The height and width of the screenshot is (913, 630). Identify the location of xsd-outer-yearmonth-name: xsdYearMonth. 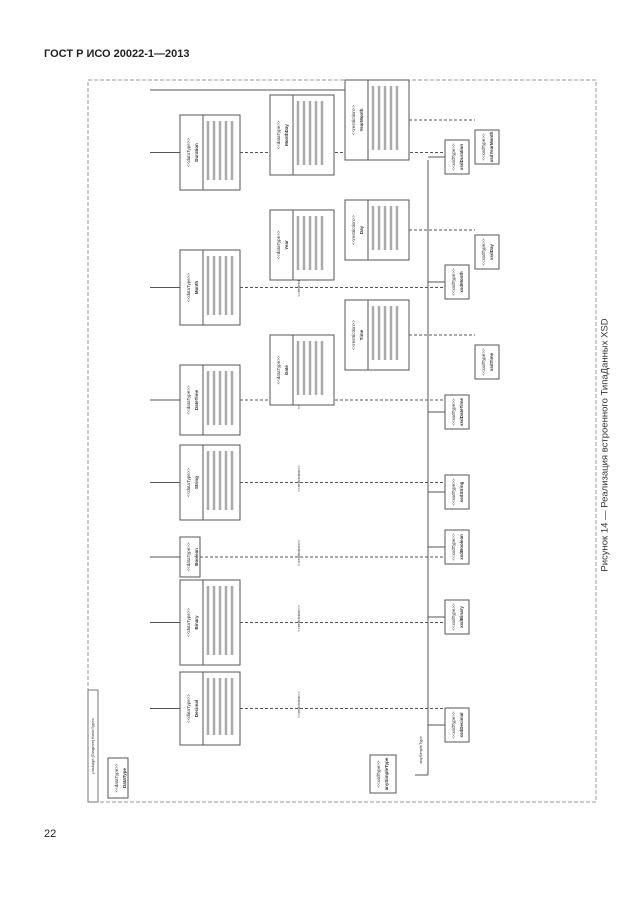
(491, 146).